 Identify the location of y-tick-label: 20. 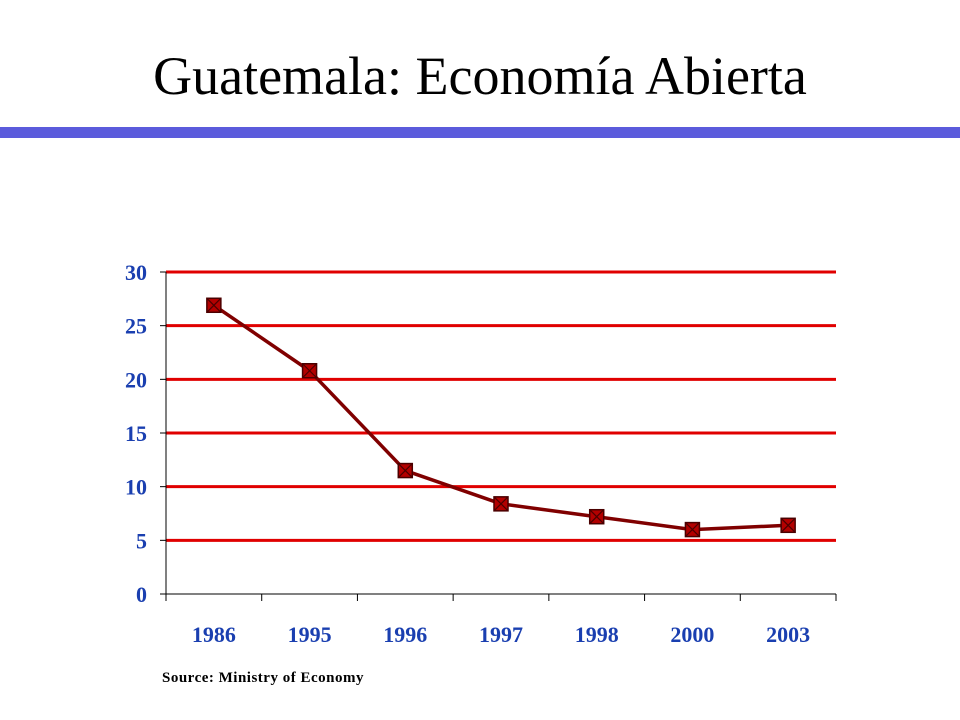
(136, 379).